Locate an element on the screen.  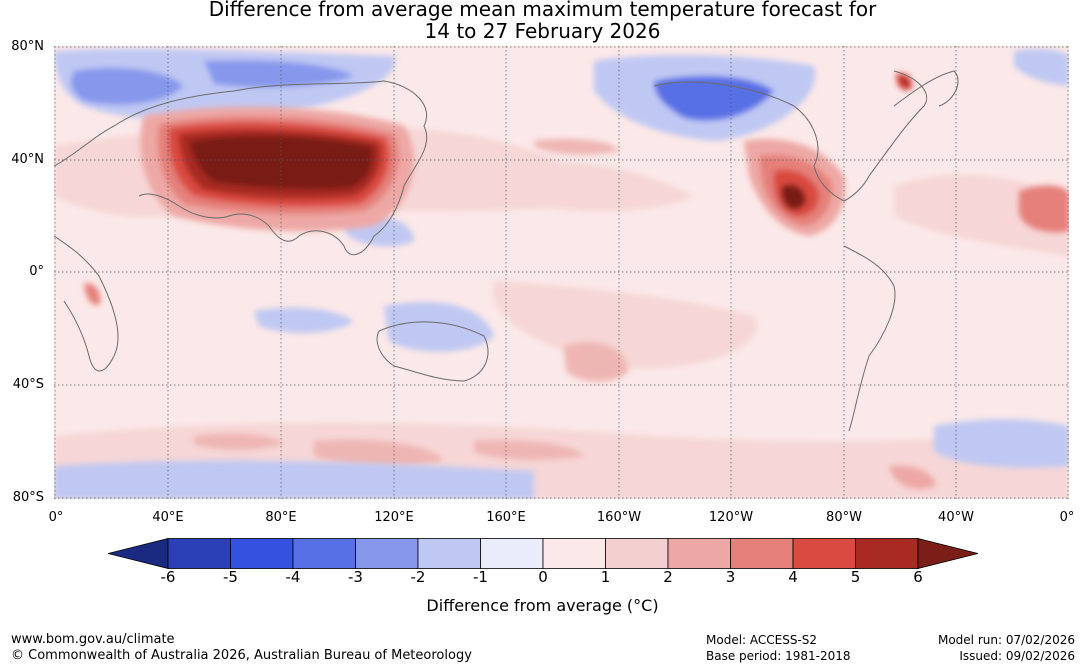
lon-label-40w: 40°W is located at coordinates (956, 517).